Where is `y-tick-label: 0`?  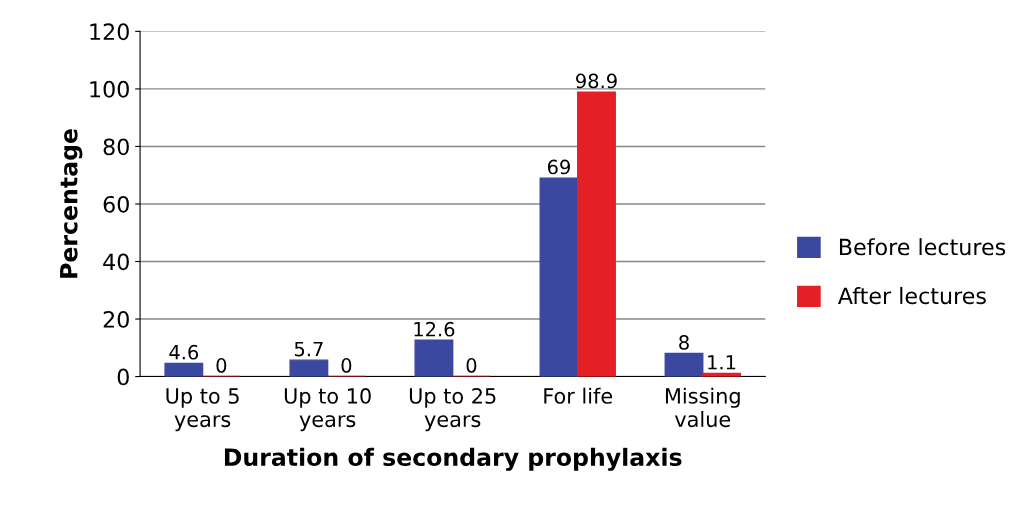
y-tick-label: 0 is located at coordinates (123, 377).